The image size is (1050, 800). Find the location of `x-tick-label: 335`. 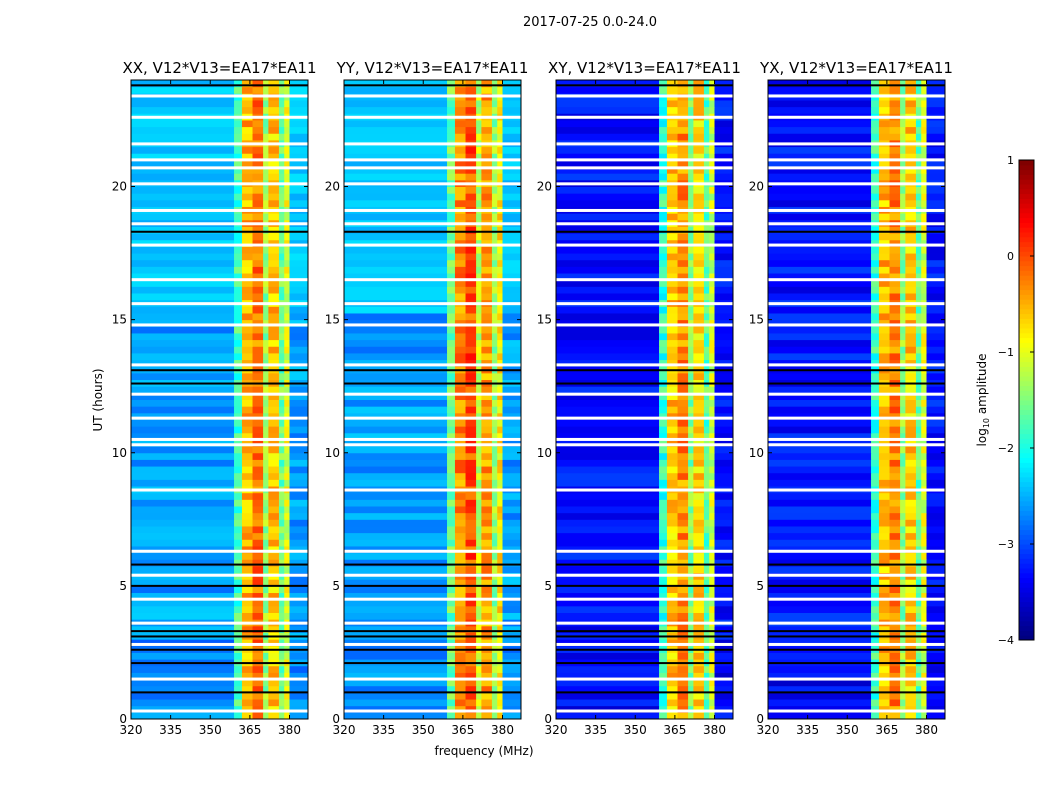

x-tick-label: 335 is located at coordinates (170, 730).